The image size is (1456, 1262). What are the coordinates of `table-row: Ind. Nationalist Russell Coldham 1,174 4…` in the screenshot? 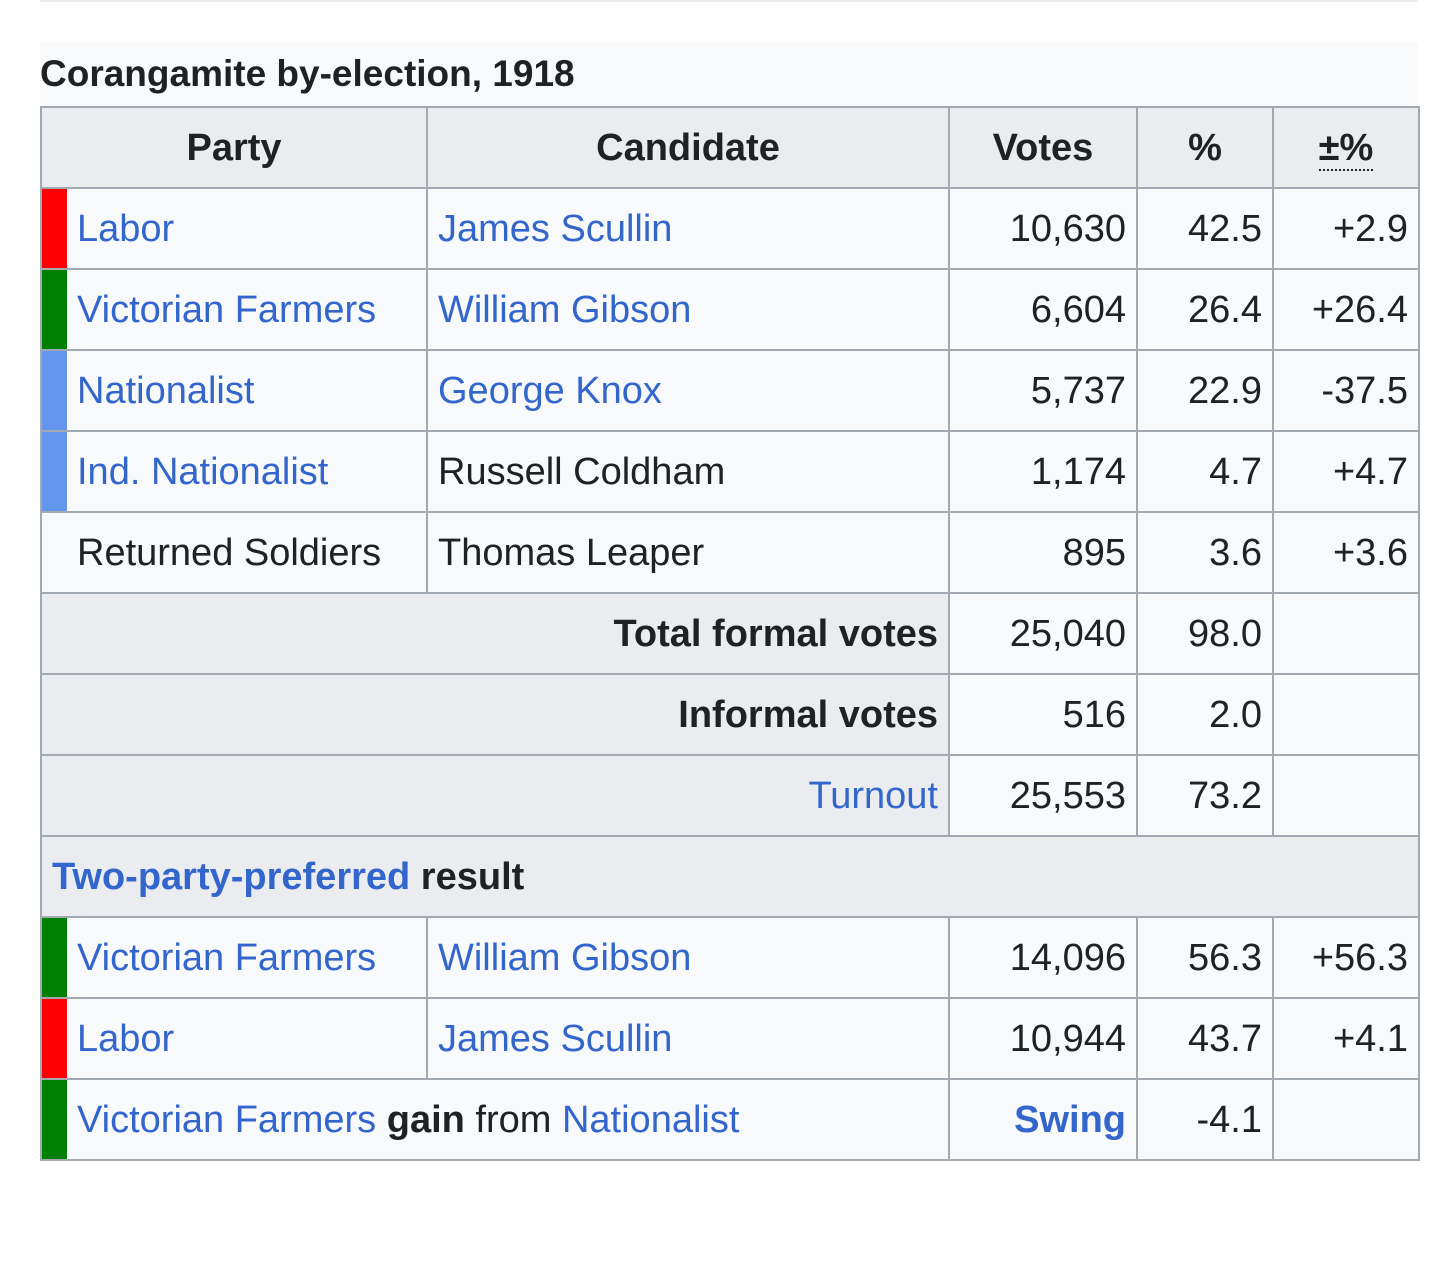 It's located at (730, 471).